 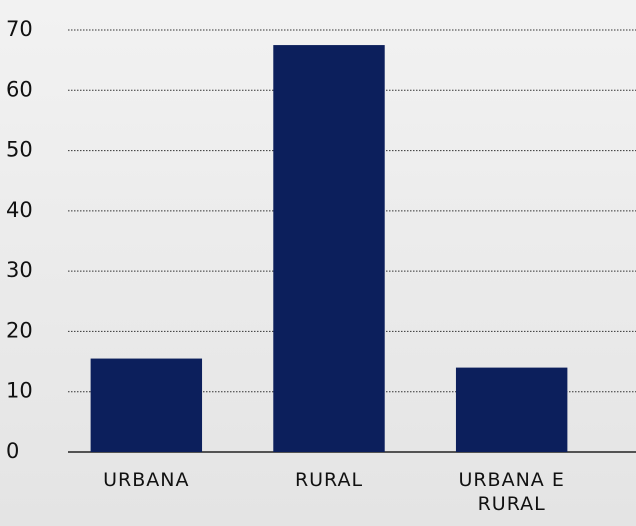 I want to click on y-tick-label: 60, so click(x=19, y=89).